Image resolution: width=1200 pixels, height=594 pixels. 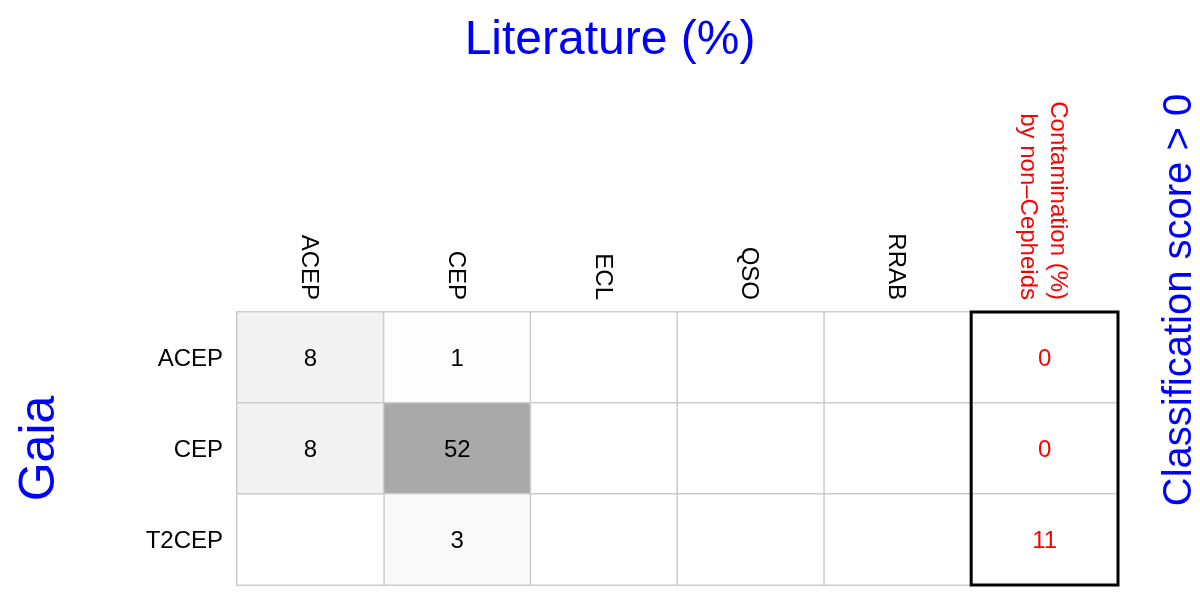 I want to click on chart-title: Literature (%), so click(x=610, y=37).